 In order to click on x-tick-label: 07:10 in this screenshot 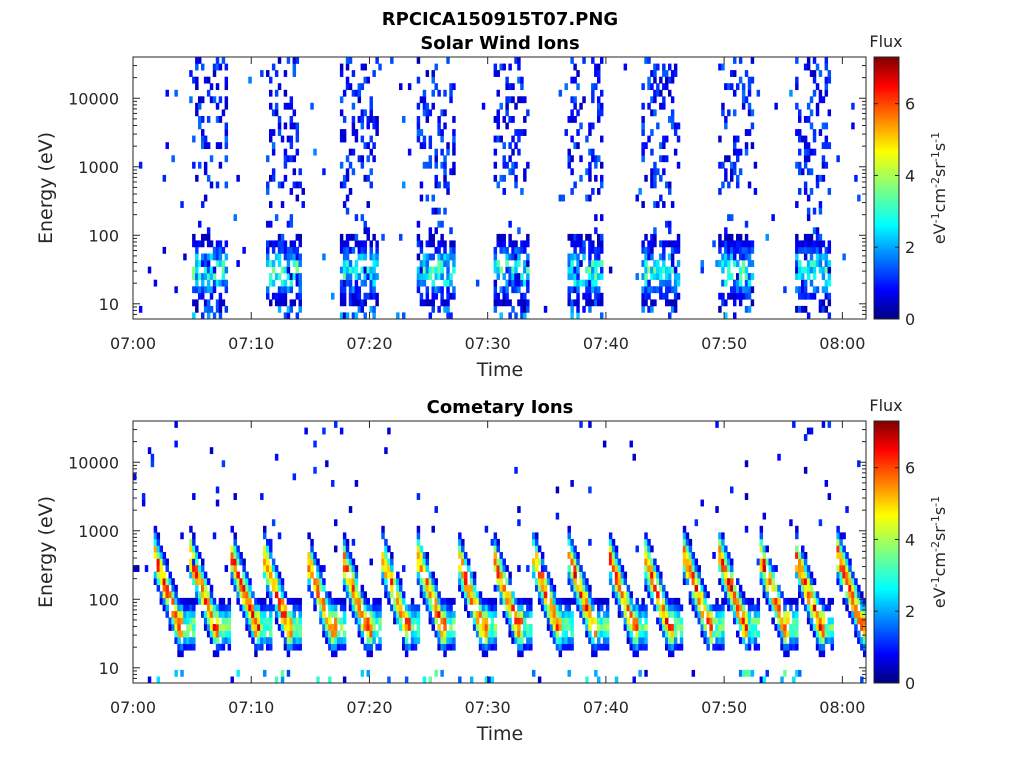, I will do `click(251, 707)`.